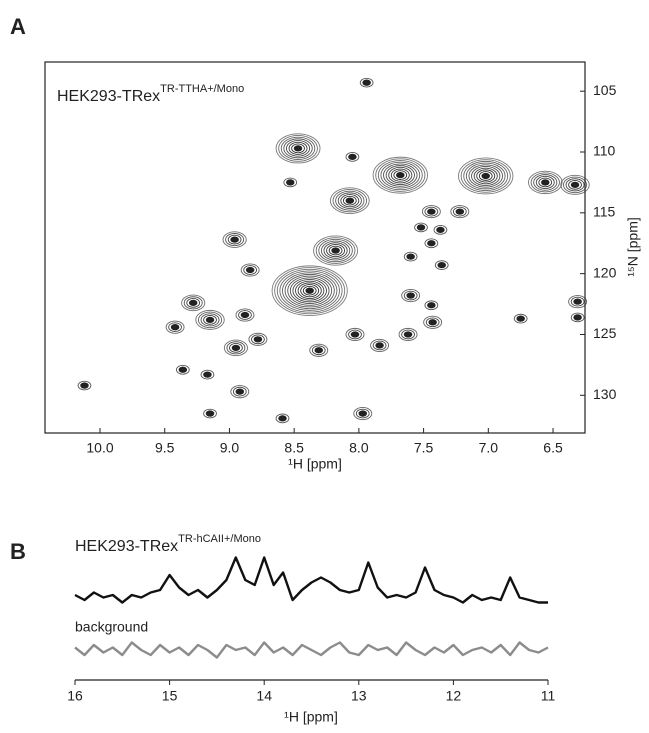 This screenshot has height=733, width=649. I want to click on y-tick-label: 125, so click(605, 333).